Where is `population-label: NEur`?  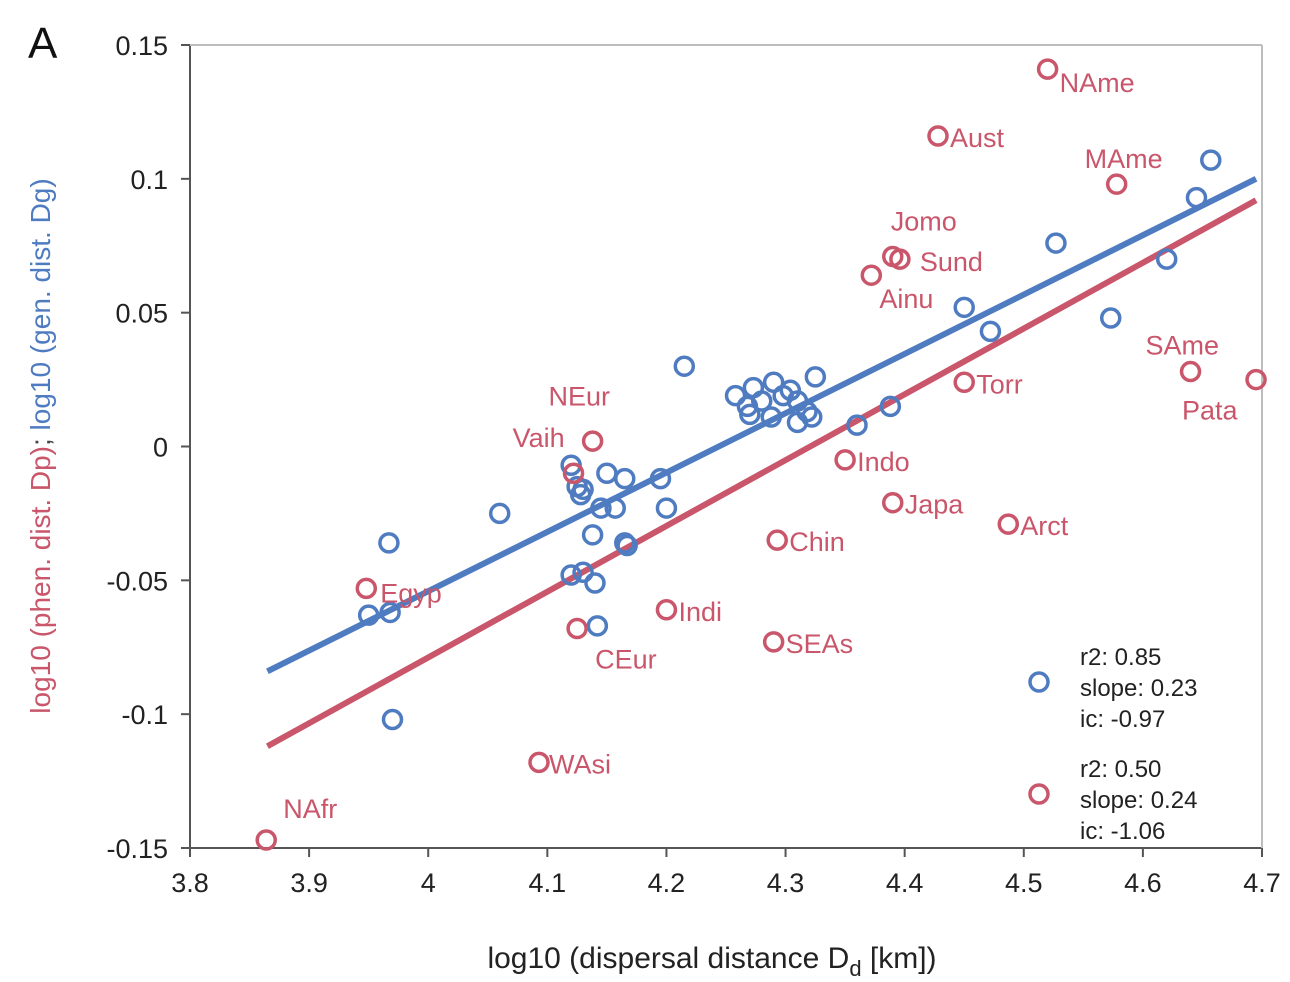 population-label: NEur is located at coordinates (580, 396).